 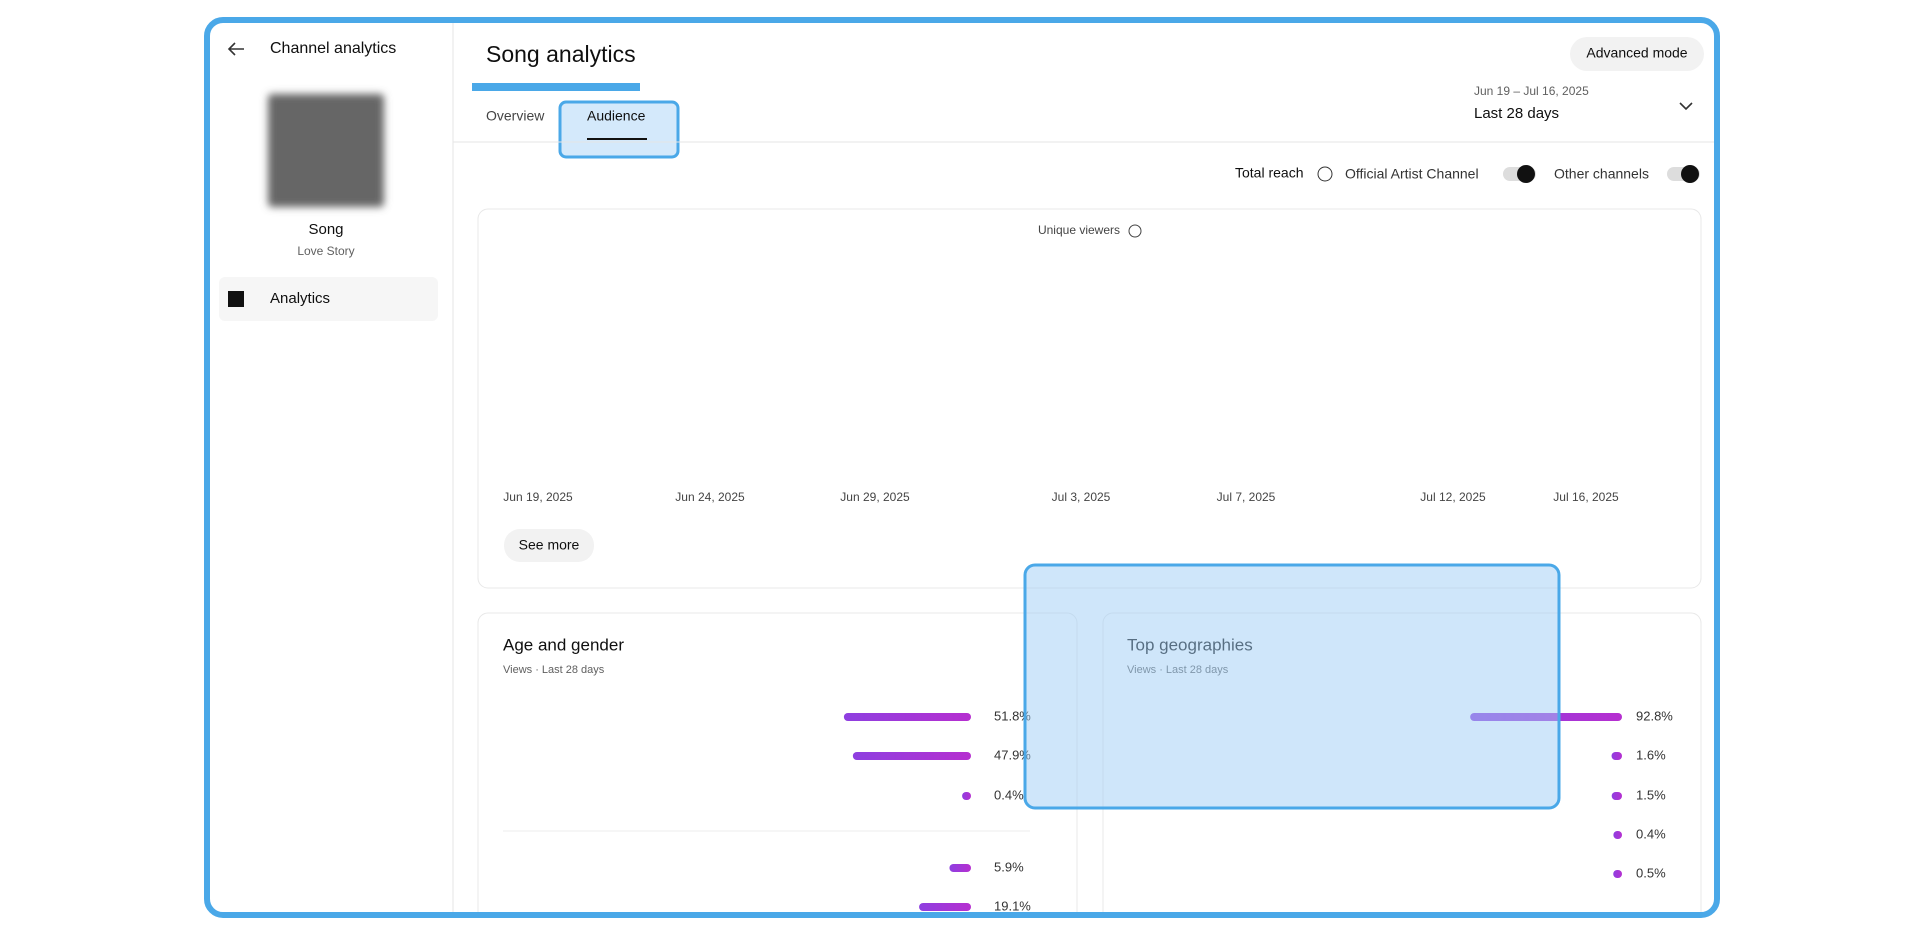 What do you see at coordinates (619, 129) in the screenshot?
I see `tab-highlight` at bounding box center [619, 129].